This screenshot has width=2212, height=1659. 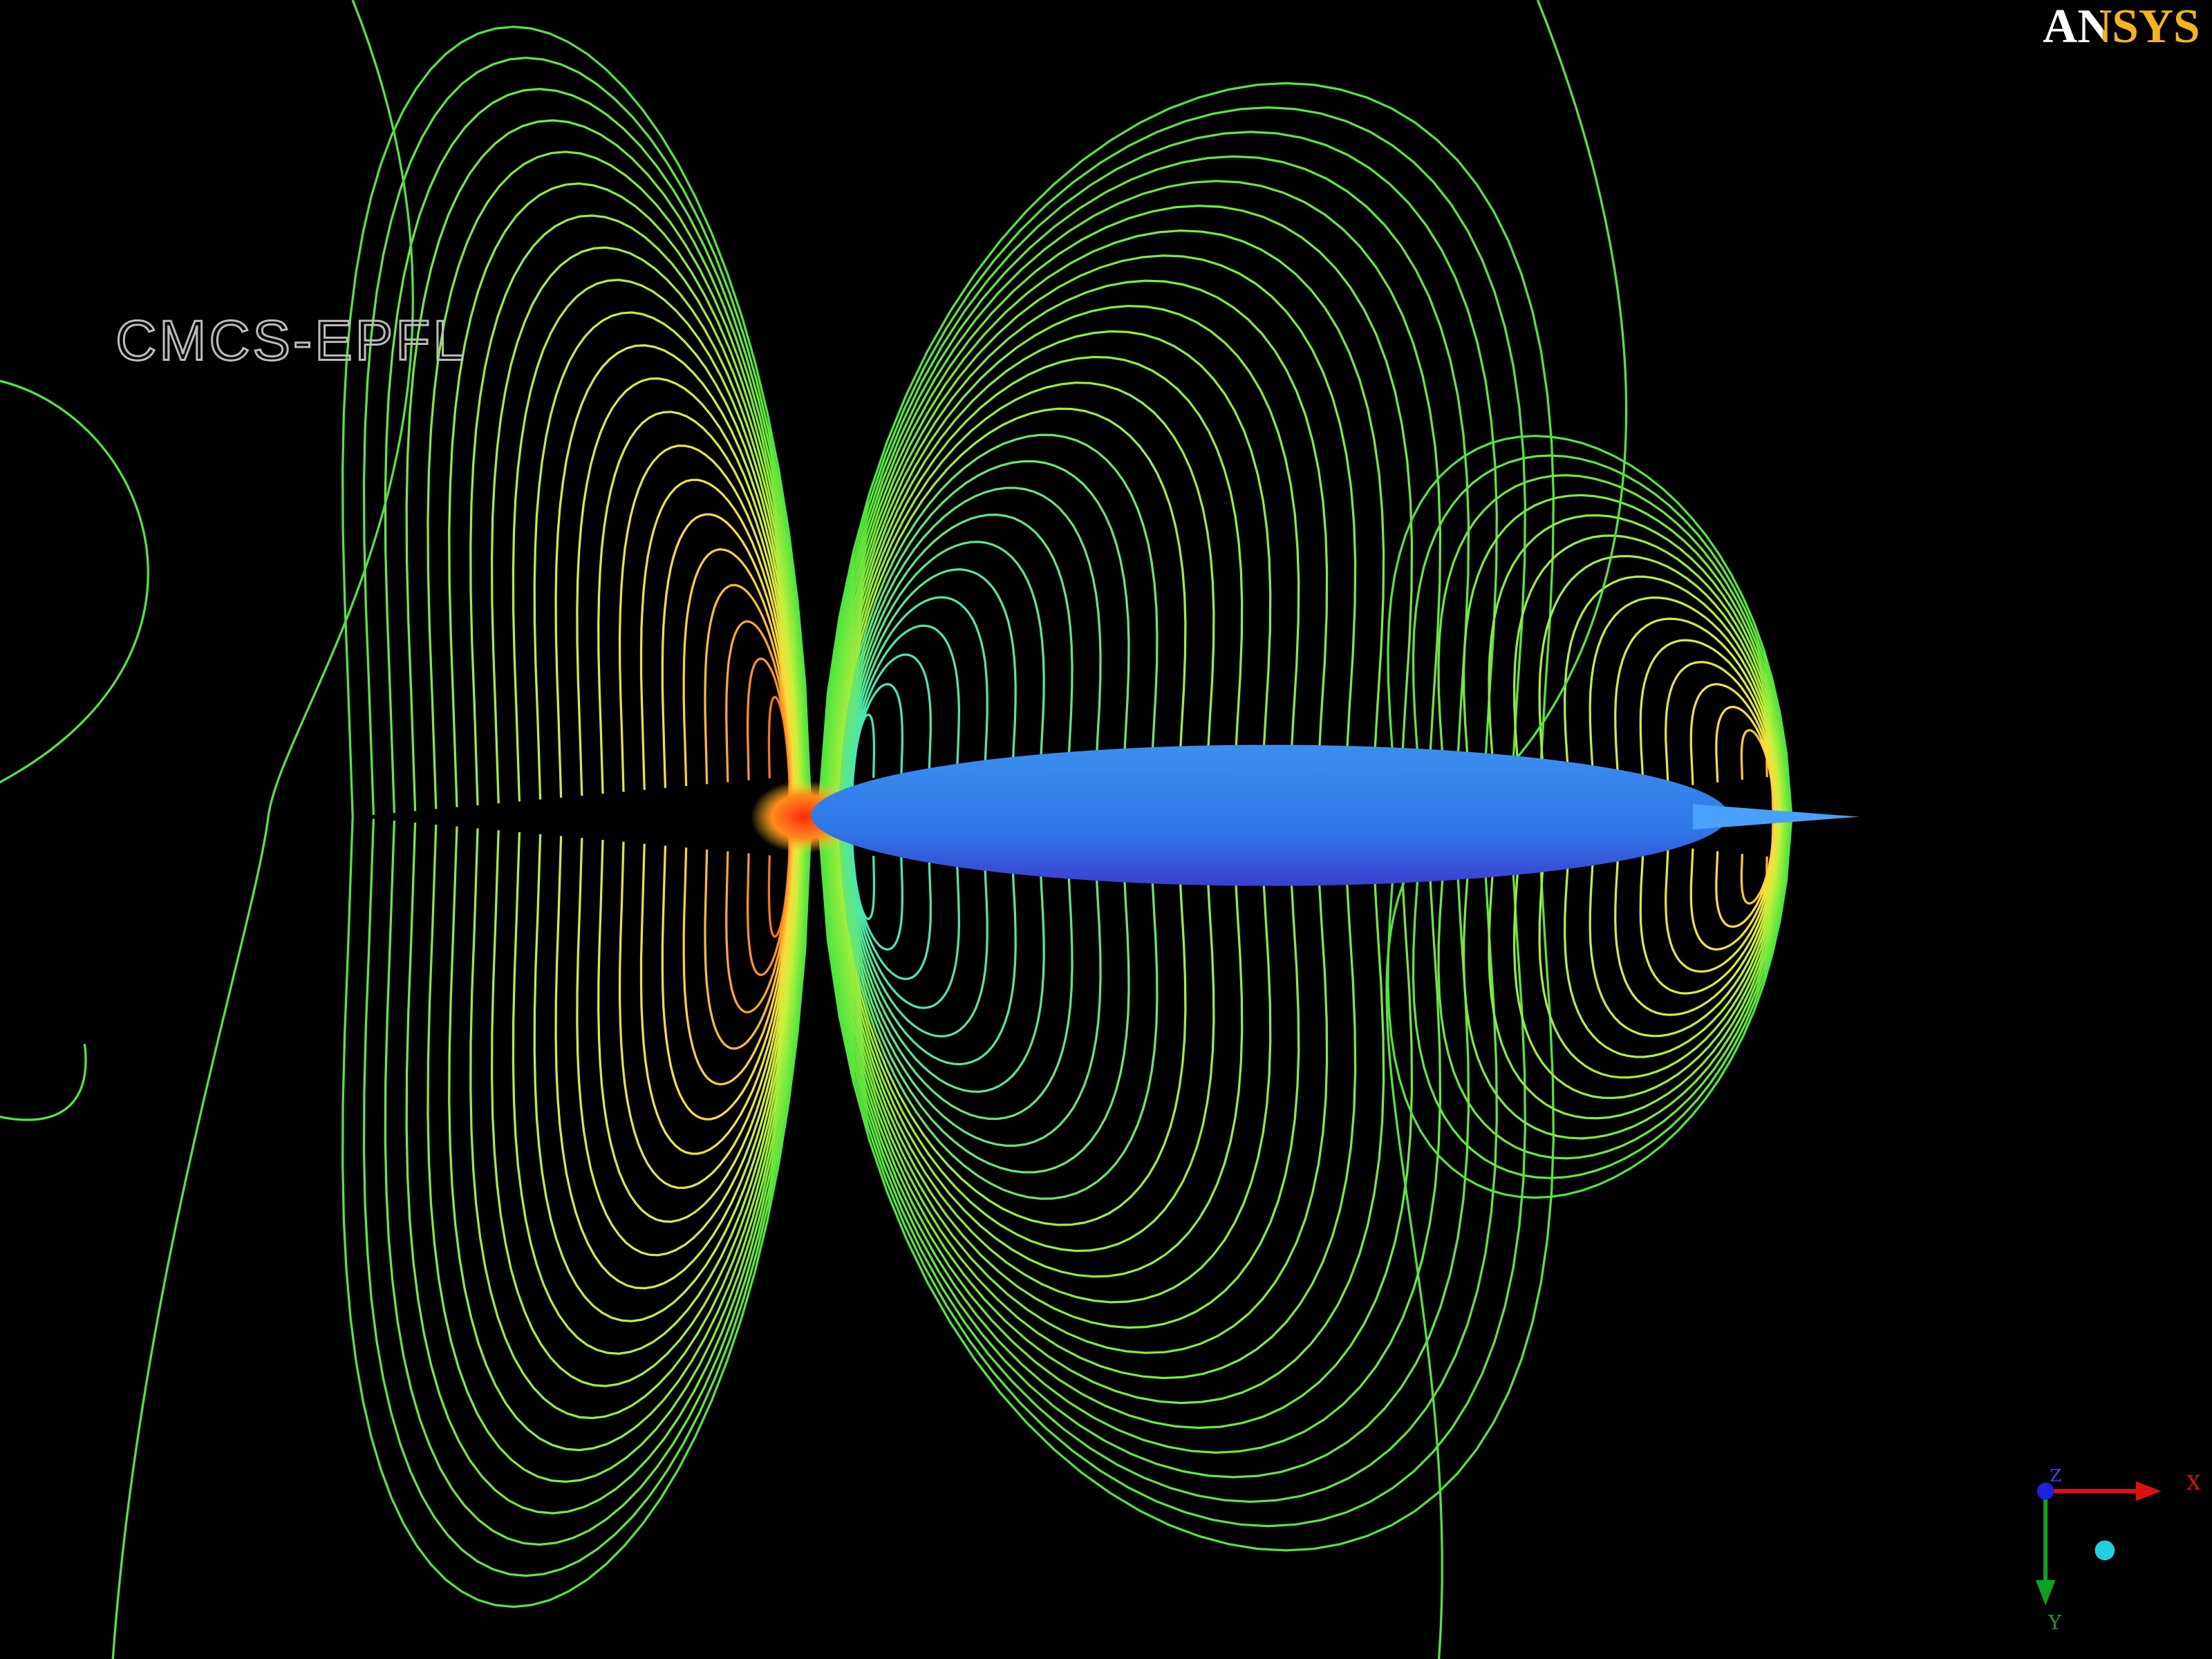 I want to click on rotation-center, so click(x=2104, y=1550).